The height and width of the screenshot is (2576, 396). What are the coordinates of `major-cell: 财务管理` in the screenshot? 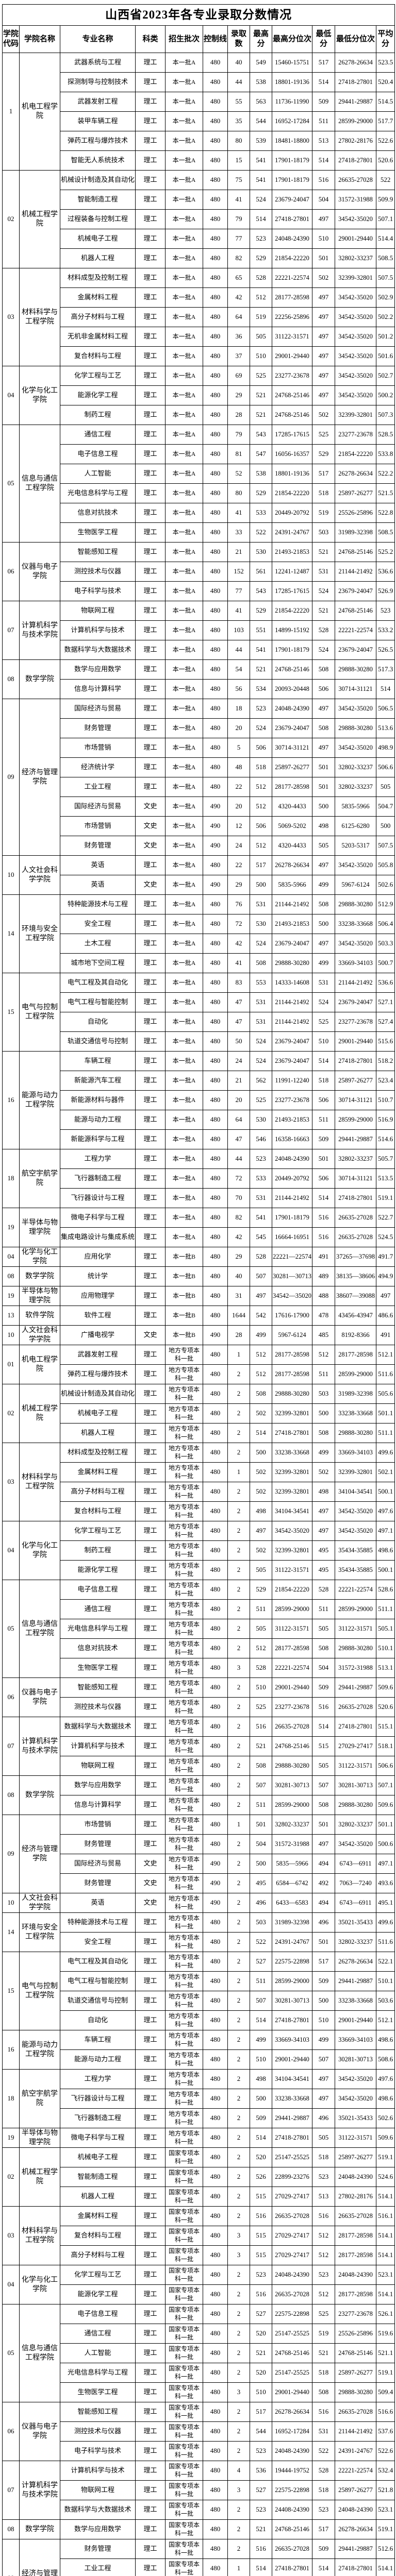 It's located at (98, 846).